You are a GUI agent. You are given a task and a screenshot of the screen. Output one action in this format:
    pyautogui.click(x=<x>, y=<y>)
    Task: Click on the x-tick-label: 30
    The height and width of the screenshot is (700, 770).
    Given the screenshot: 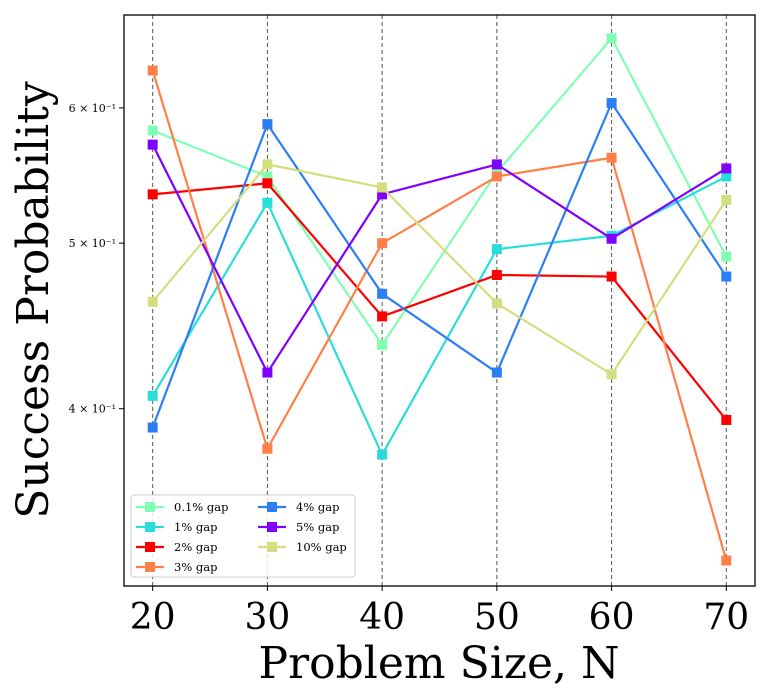 What is the action you would take?
    pyautogui.click(x=268, y=617)
    